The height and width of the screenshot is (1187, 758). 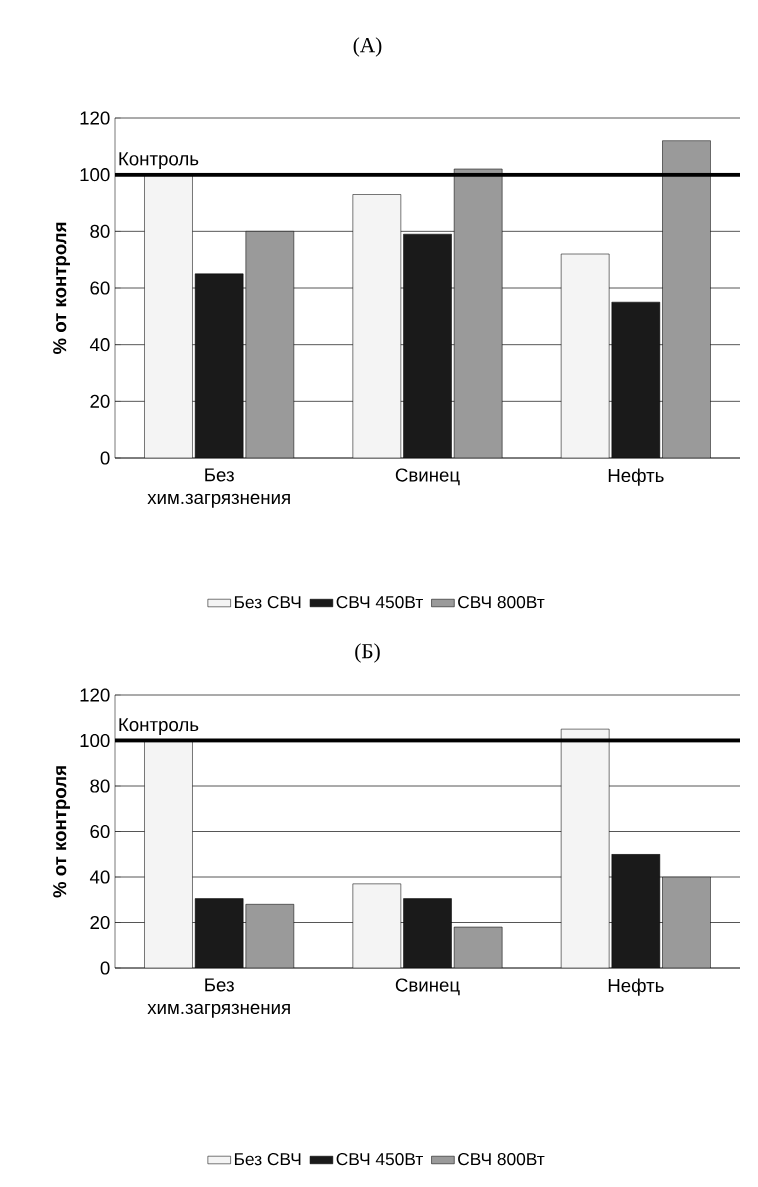 What do you see at coordinates (367, 47) in the screenshot?
I see `chart-title: (А)` at bounding box center [367, 47].